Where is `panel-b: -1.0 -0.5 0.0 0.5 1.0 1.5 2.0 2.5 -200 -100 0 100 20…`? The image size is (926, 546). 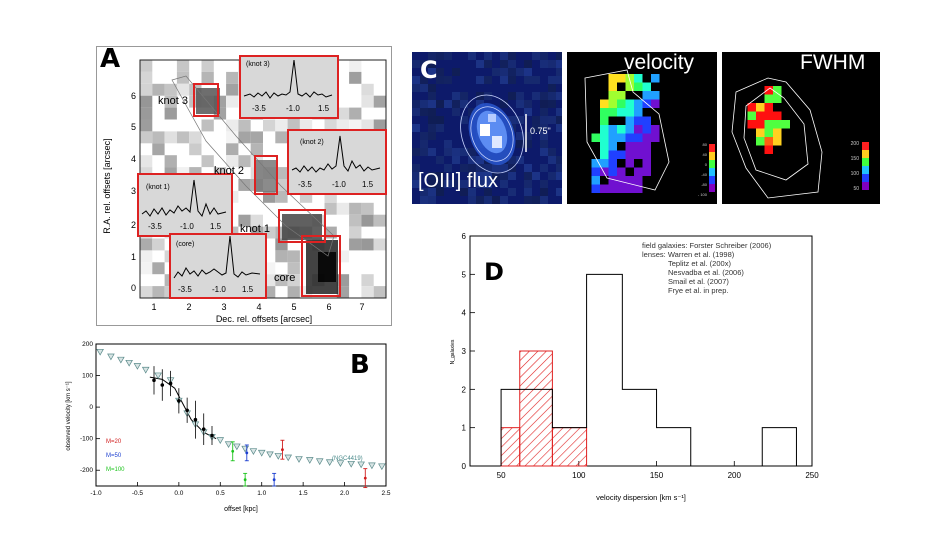
panel-b: -1.0 -0.5 0.0 0.5 1.0 1.5 2.0 2.5 -200 -100 0 100 20… is located at coordinates (230, 426).